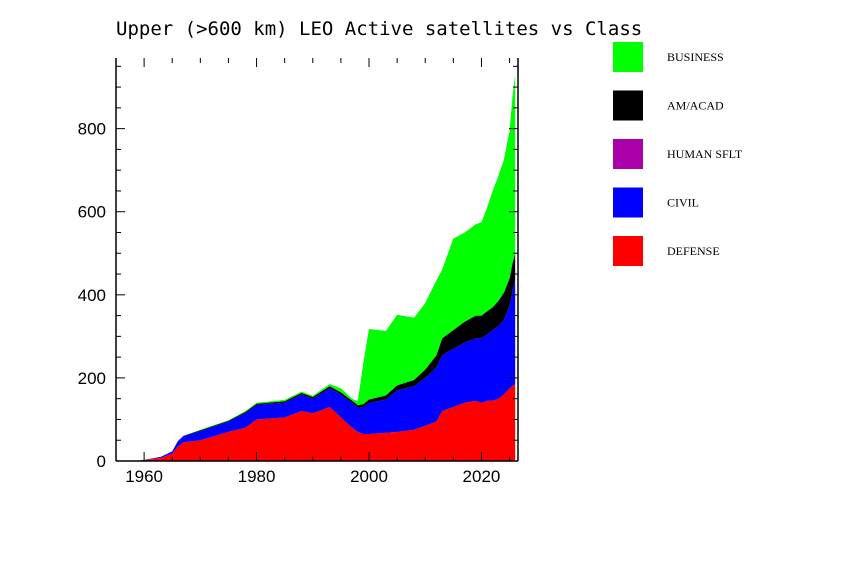 The image size is (857, 576). Describe the element at coordinates (92, 295) in the screenshot. I see `y-tick-label: 400` at that location.